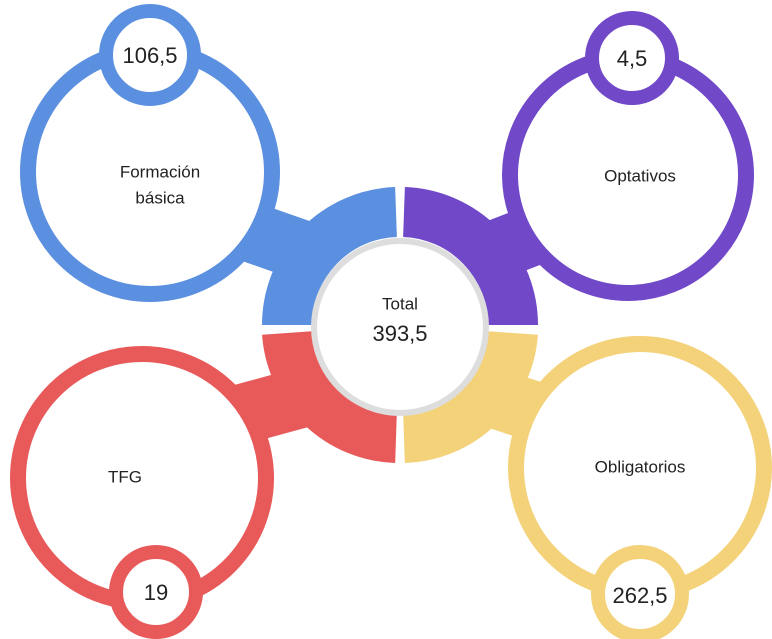 The height and width of the screenshot is (639, 772). I want to click on node-label: básica, so click(160, 197).